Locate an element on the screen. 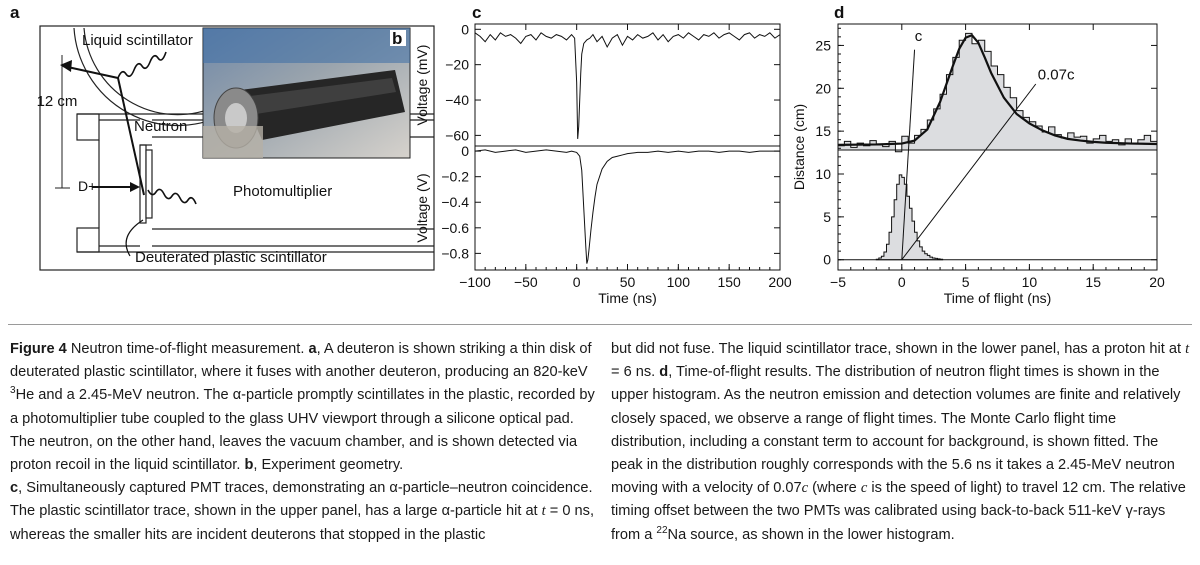 The image size is (1200, 565). panel-letter-a: a is located at coordinates (15, 12).